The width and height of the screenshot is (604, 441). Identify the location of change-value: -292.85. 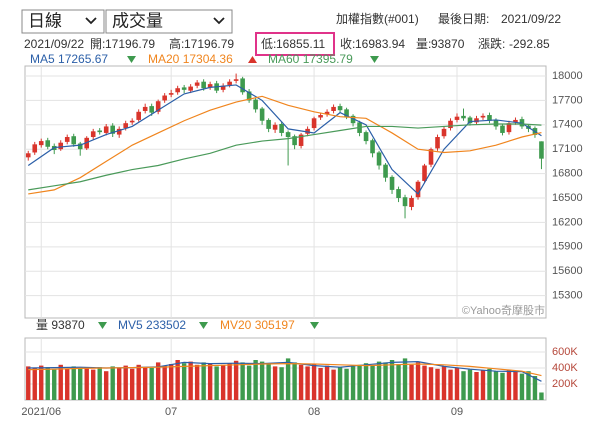
(529, 44).